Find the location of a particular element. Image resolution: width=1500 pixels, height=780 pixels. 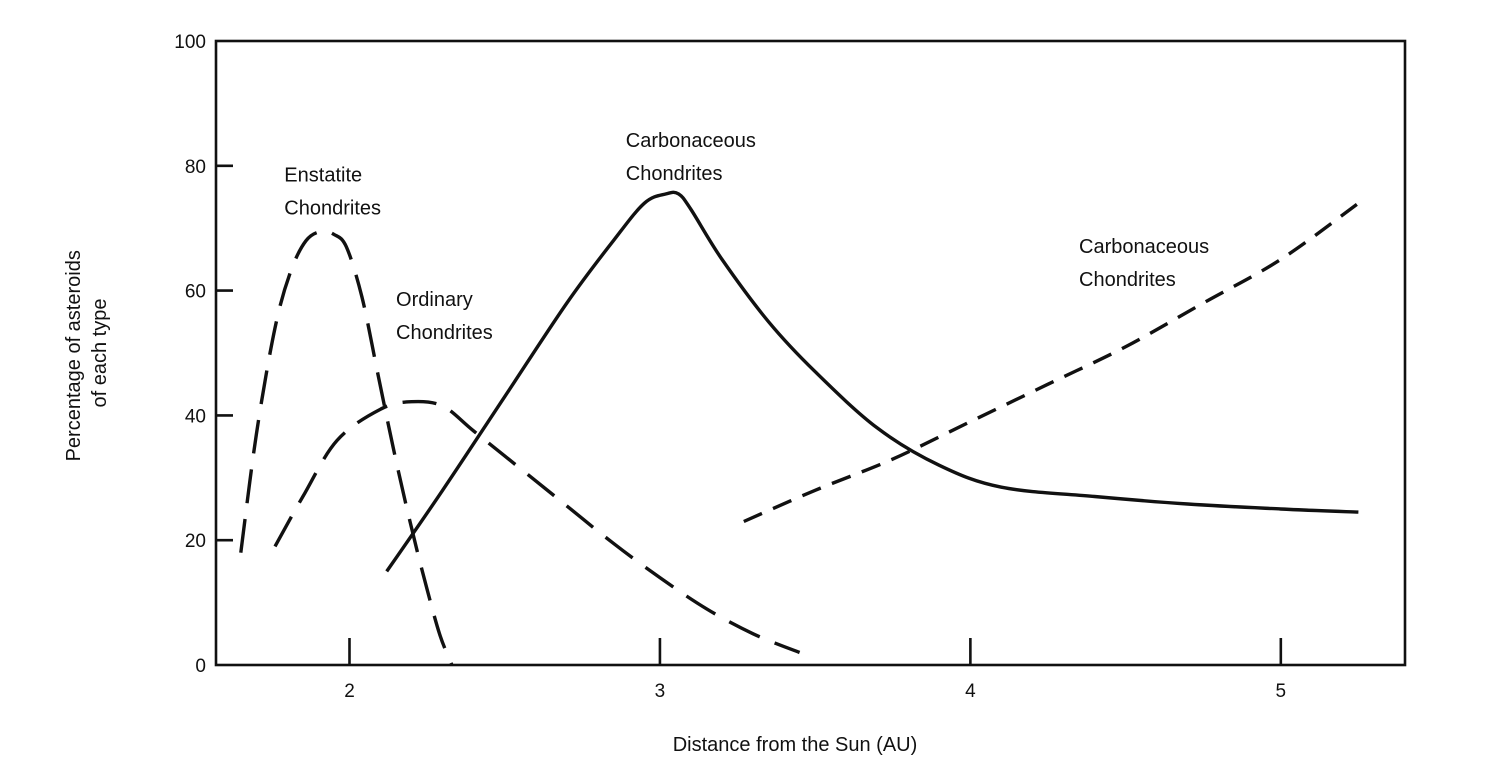

y-tick-label: 80 is located at coordinates (195, 167).